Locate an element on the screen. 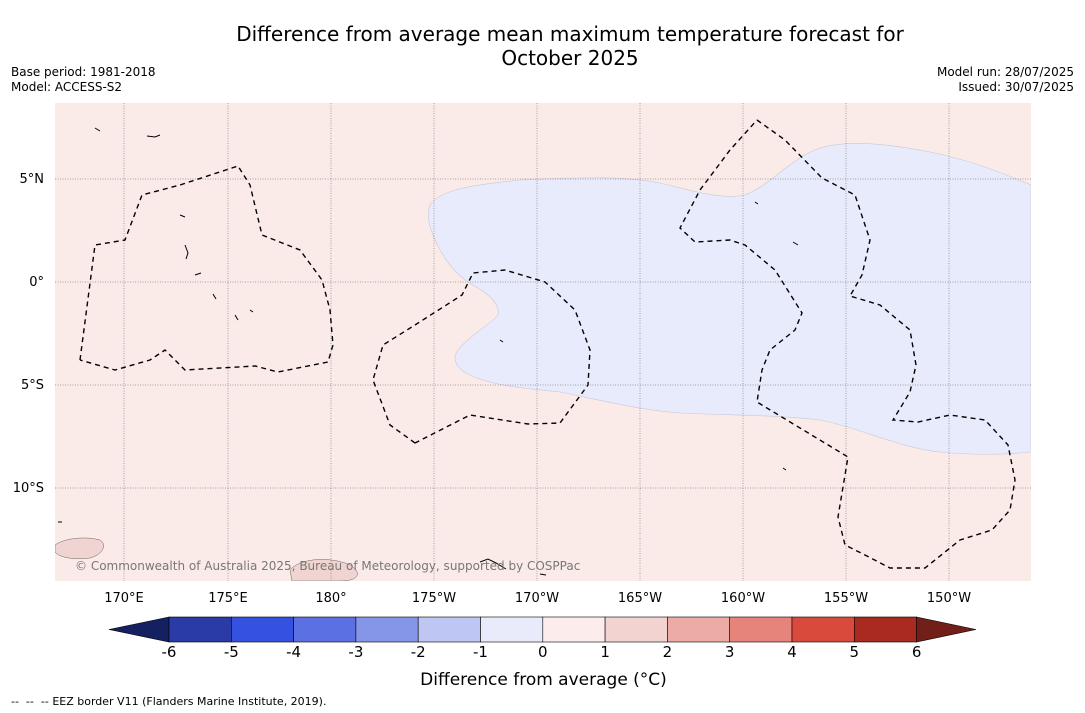  meta-right: Model run: 28/07/2025 Issued: 30/07/2025 is located at coordinates (1005, 80).